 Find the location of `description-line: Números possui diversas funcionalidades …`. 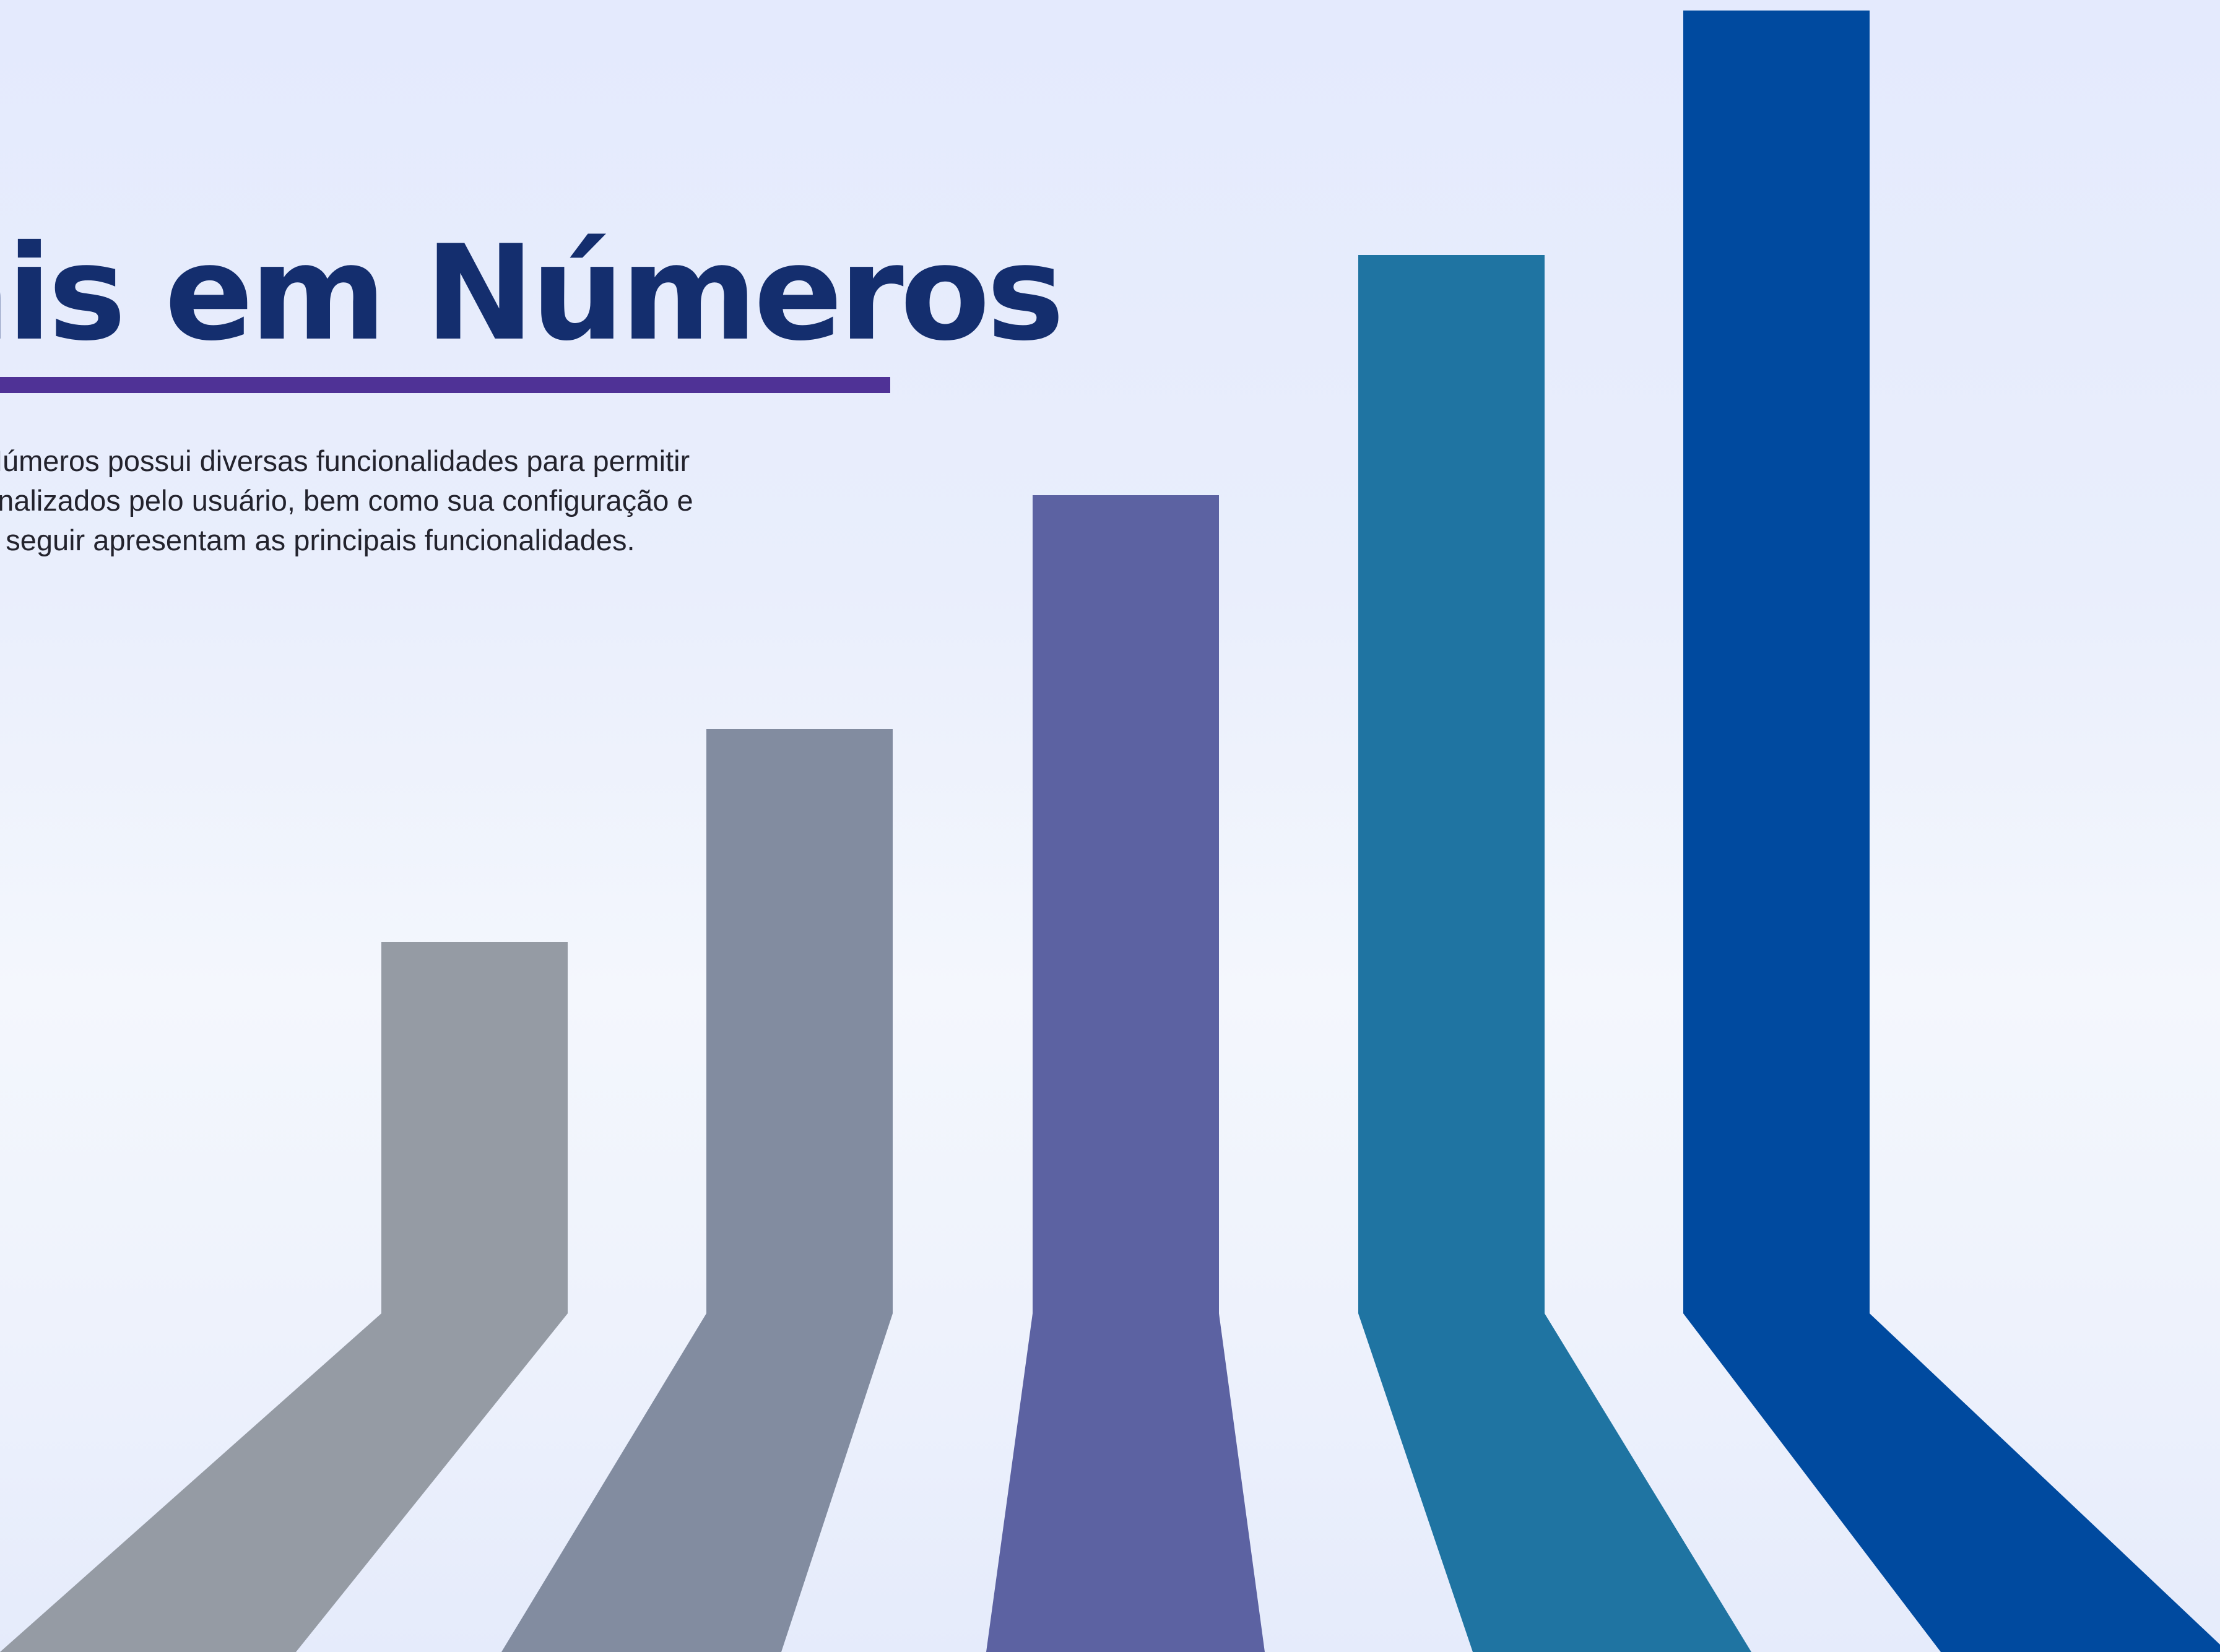

description-line: Números possui diversas funcionalidades … is located at coordinates (345, 460).